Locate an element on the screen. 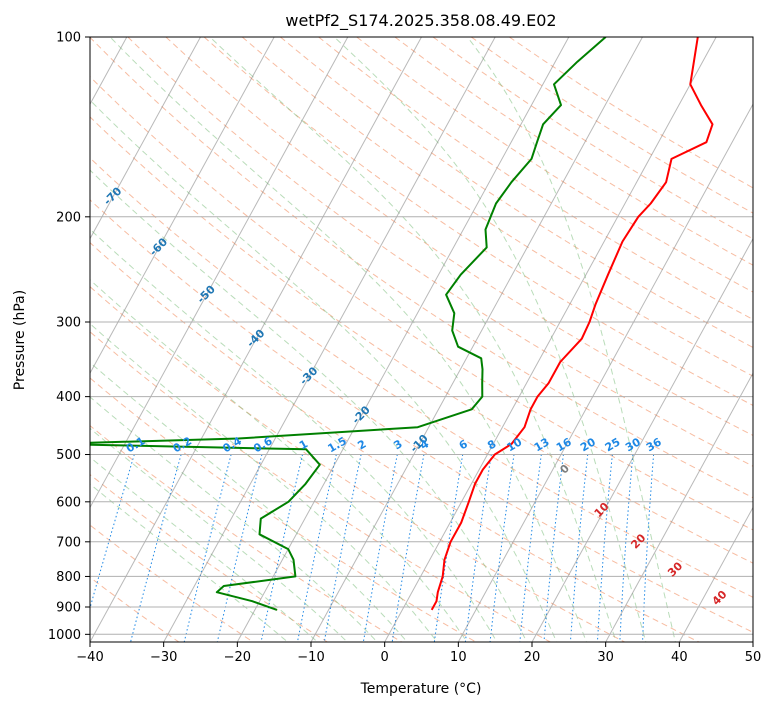 The image size is (775, 708). y-tick-label: 300 is located at coordinates (68, 322).